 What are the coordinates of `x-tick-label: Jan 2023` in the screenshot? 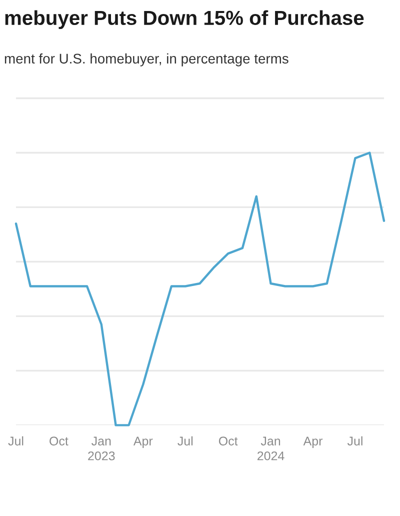 It's located at (101, 448).